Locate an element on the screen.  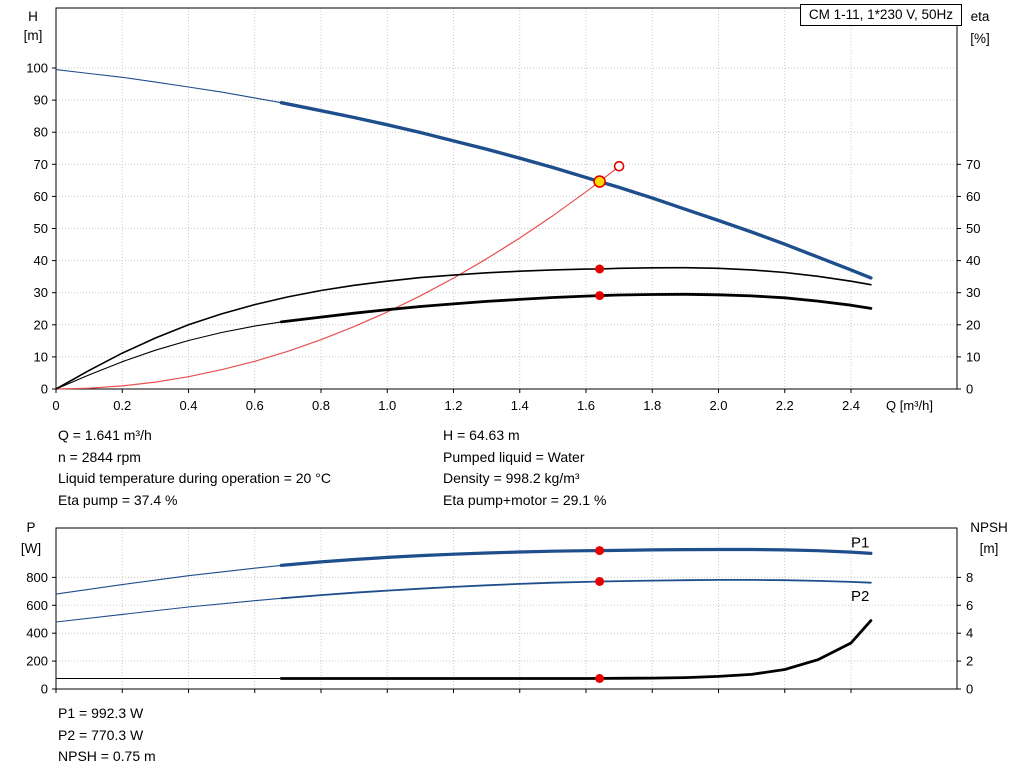
series-eta-pump-motor-curve is located at coordinates (576, 308).